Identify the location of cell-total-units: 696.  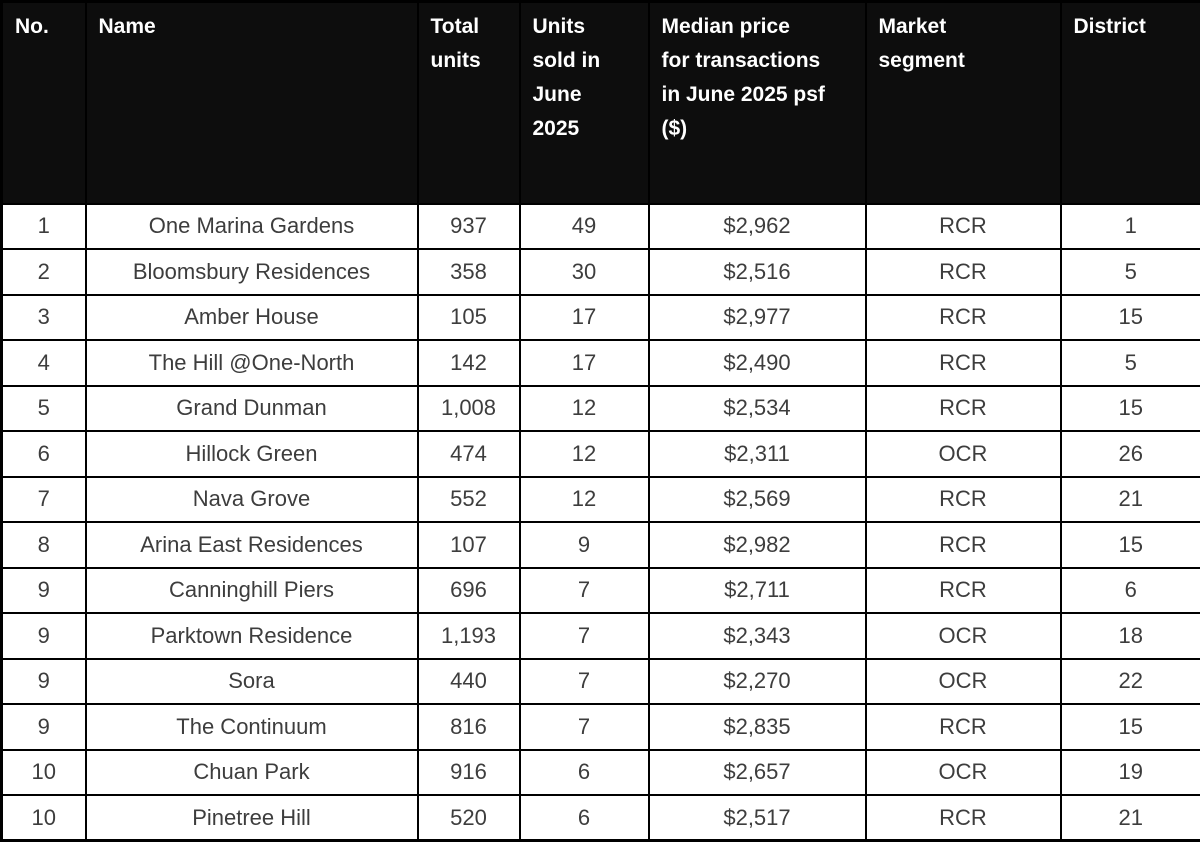
(468, 590).